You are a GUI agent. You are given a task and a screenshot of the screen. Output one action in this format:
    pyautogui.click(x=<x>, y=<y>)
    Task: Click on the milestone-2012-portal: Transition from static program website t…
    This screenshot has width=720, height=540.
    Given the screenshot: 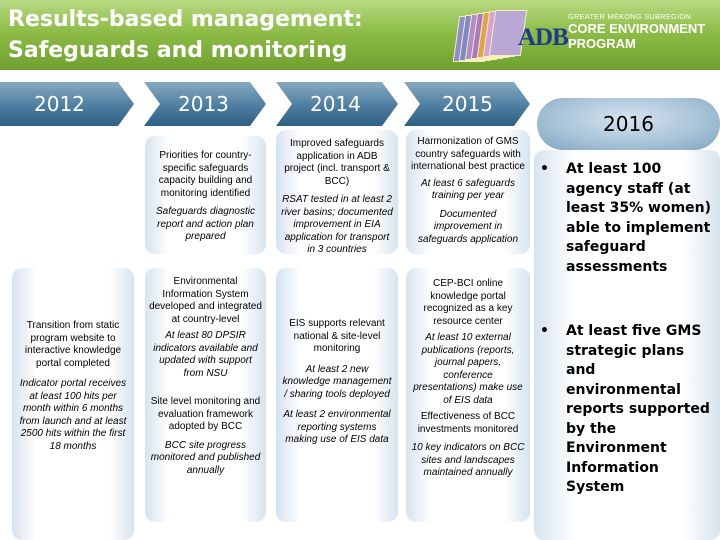 What is the action you would take?
    pyautogui.click(x=73, y=344)
    